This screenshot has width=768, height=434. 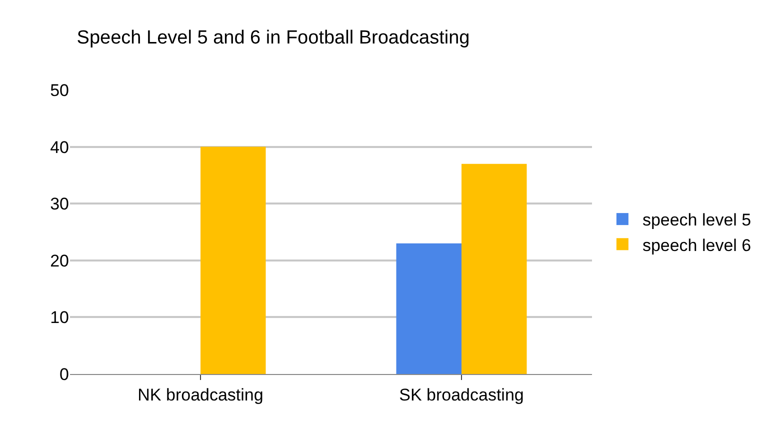 I want to click on y-tick-label: 50, so click(x=59, y=90).